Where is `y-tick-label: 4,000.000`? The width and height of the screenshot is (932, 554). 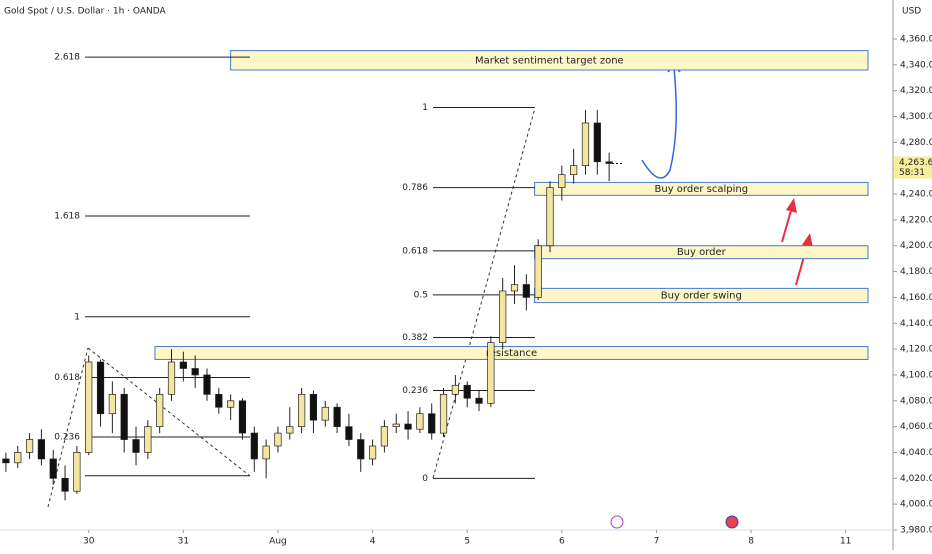 y-tick-label: 4,000.000 is located at coordinates (916, 505).